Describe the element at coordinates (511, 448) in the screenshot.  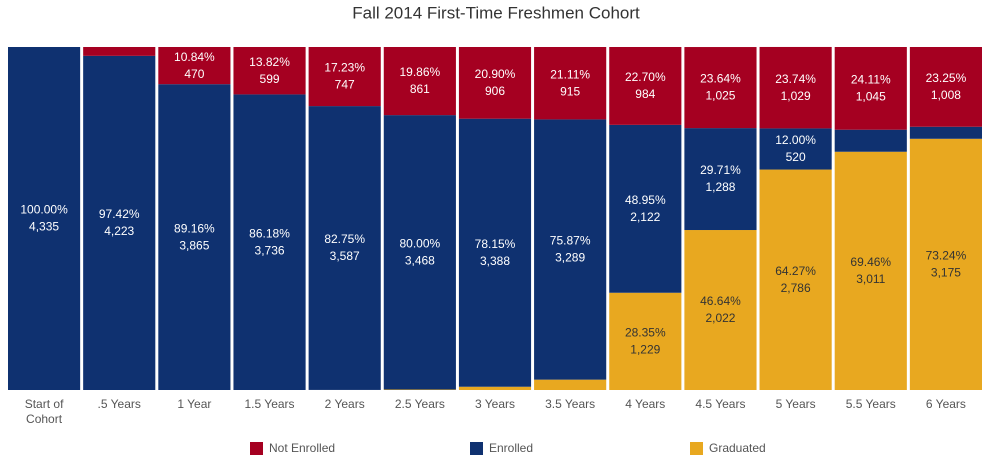
I see `legend-label: Enrolled` at that location.